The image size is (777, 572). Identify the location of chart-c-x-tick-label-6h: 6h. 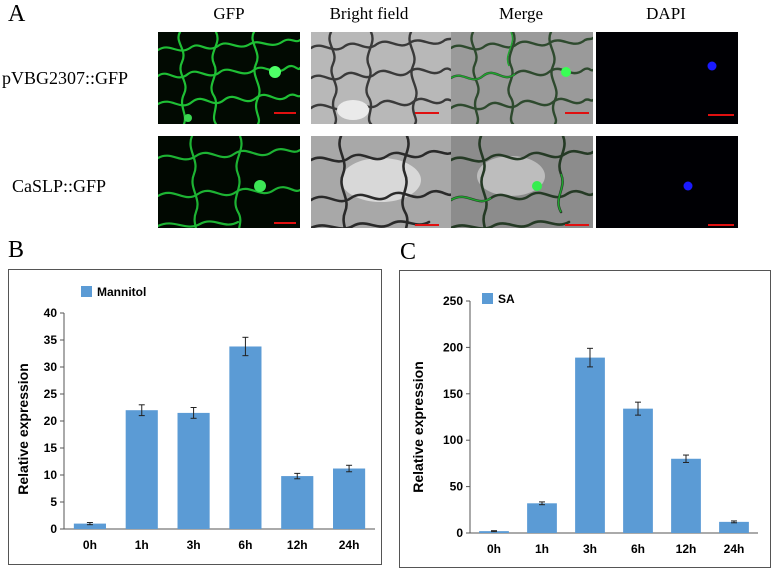
(638, 549).